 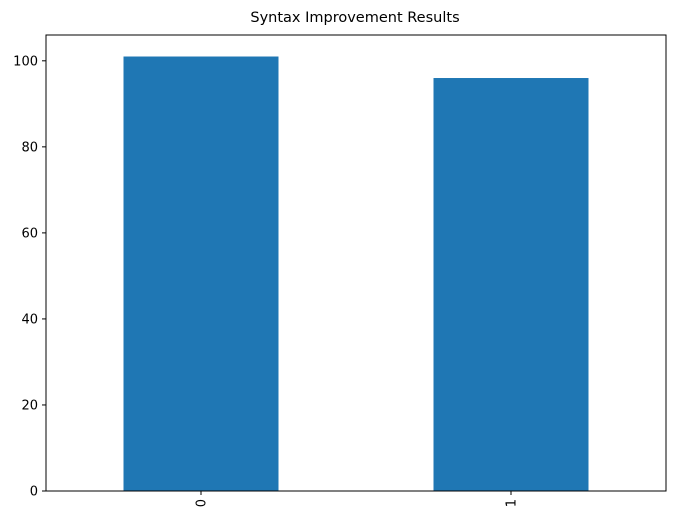 What do you see at coordinates (29, 233) in the screenshot?
I see `y-tick-label: 60` at bounding box center [29, 233].